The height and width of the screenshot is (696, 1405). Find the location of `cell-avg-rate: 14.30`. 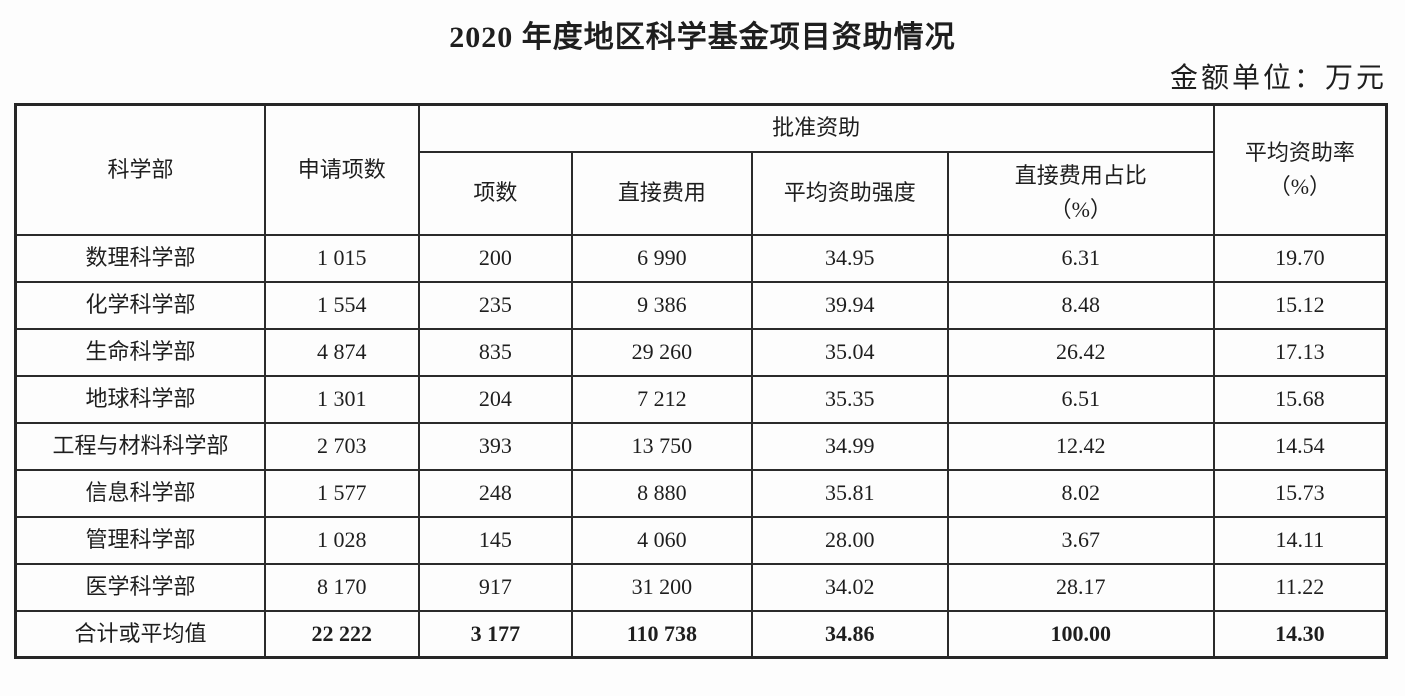

cell-avg-rate: 14.30 is located at coordinates (1300, 634).